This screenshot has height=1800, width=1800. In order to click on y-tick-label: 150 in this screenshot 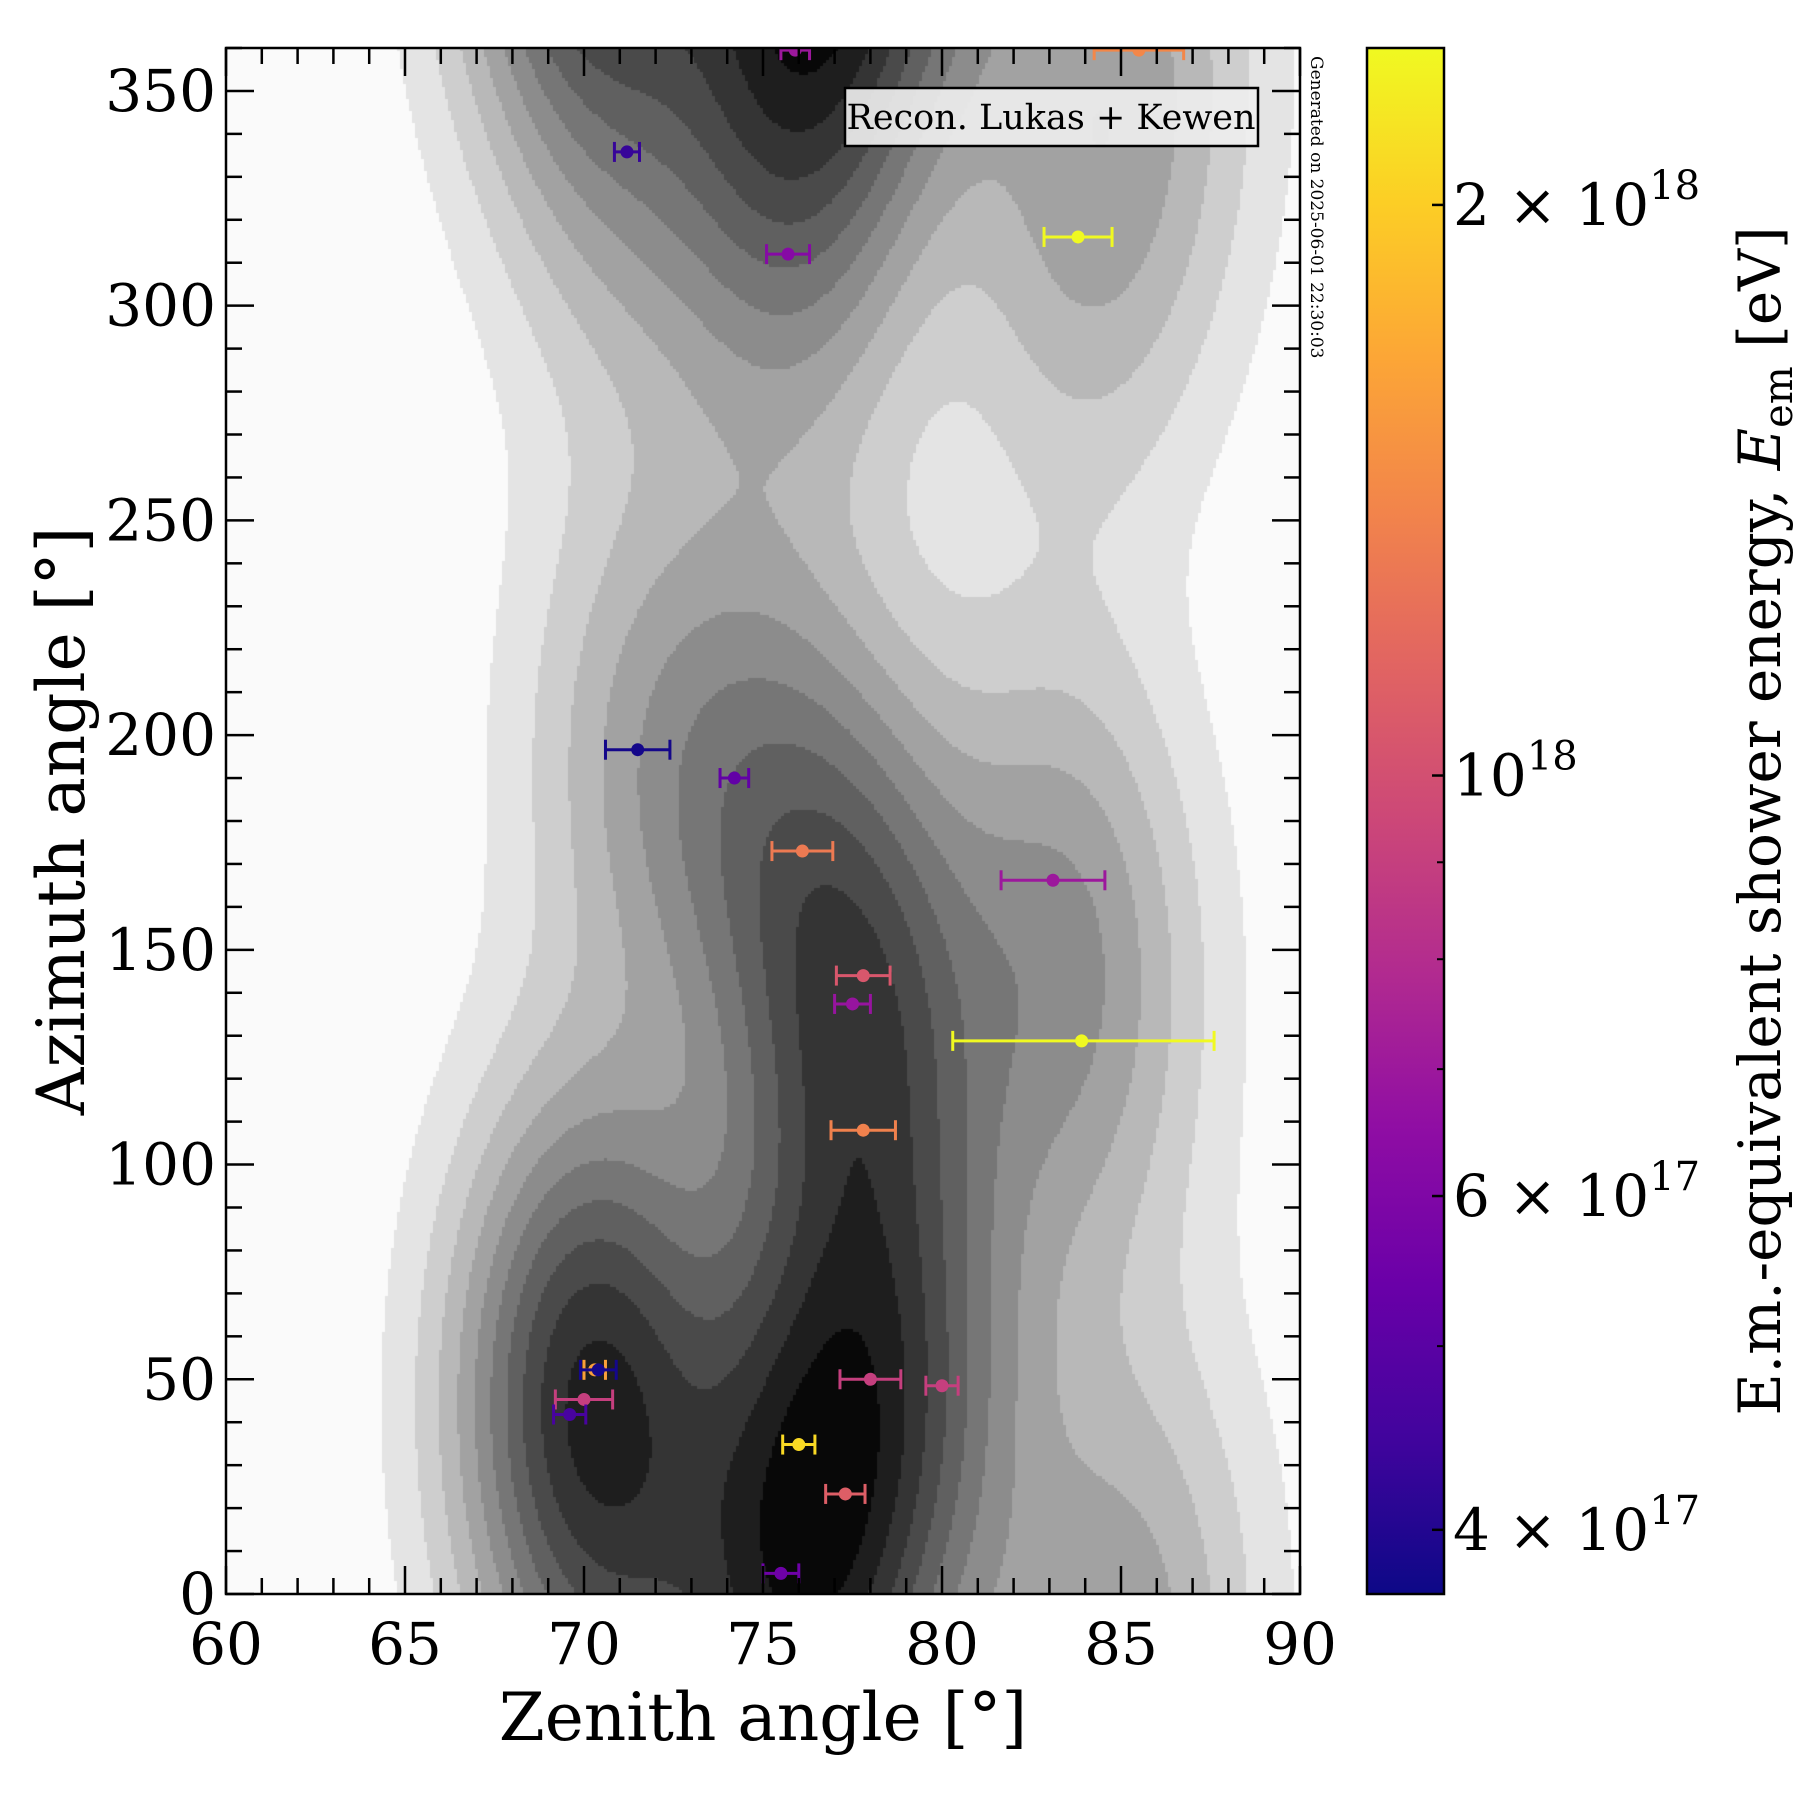, I will do `click(160, 950)`.